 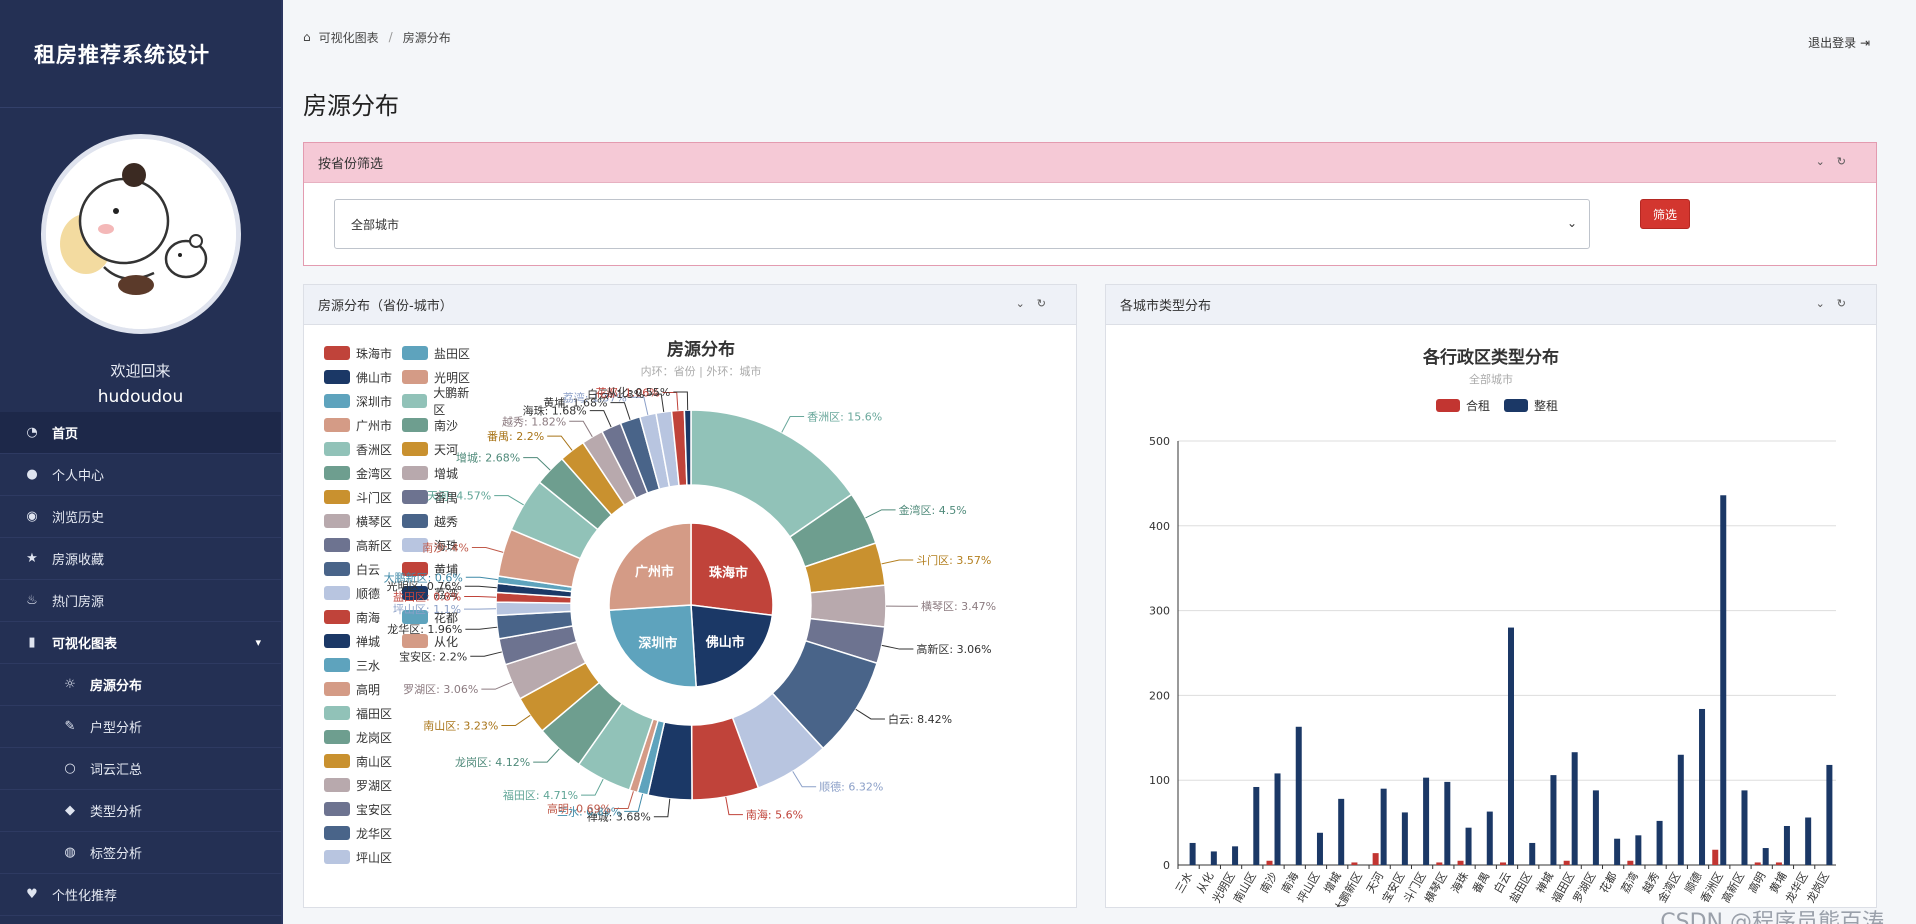 I want to click on sidebar-item-home: ◔ 首页, so click(x=140, y=433).